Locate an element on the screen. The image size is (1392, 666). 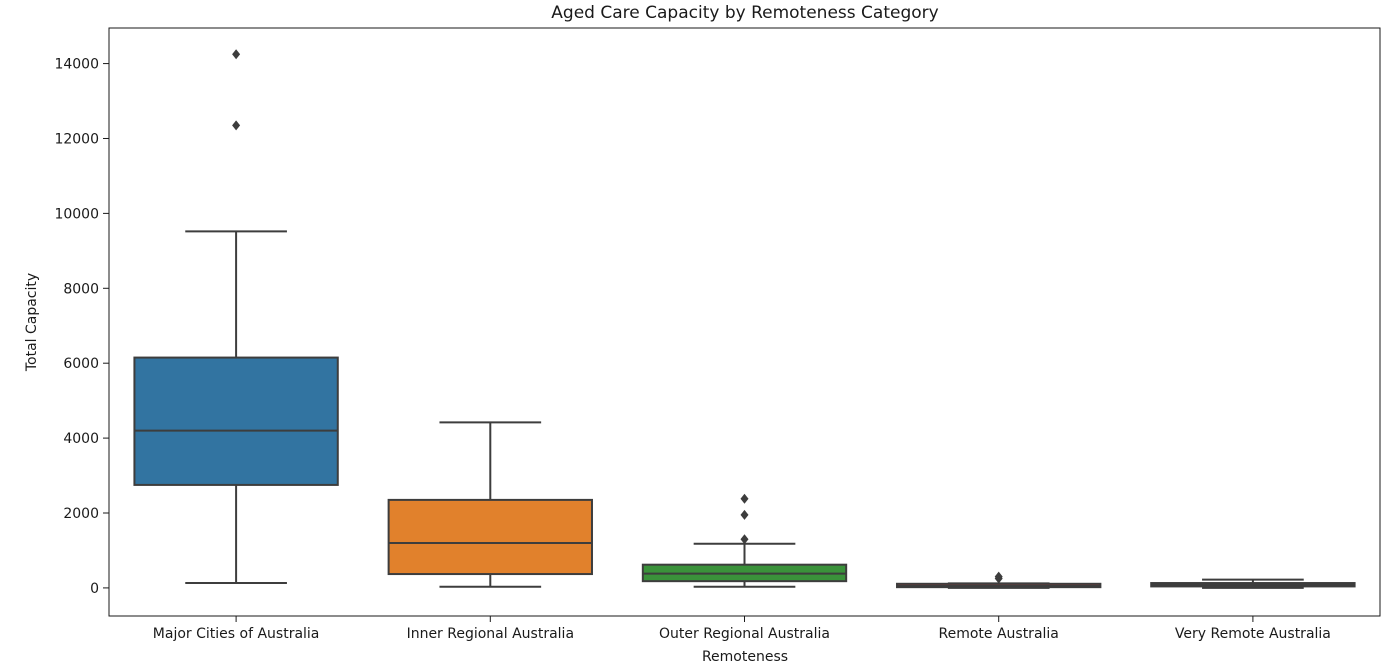
y-tick-label: 0 is located at coordinates (94, 589).